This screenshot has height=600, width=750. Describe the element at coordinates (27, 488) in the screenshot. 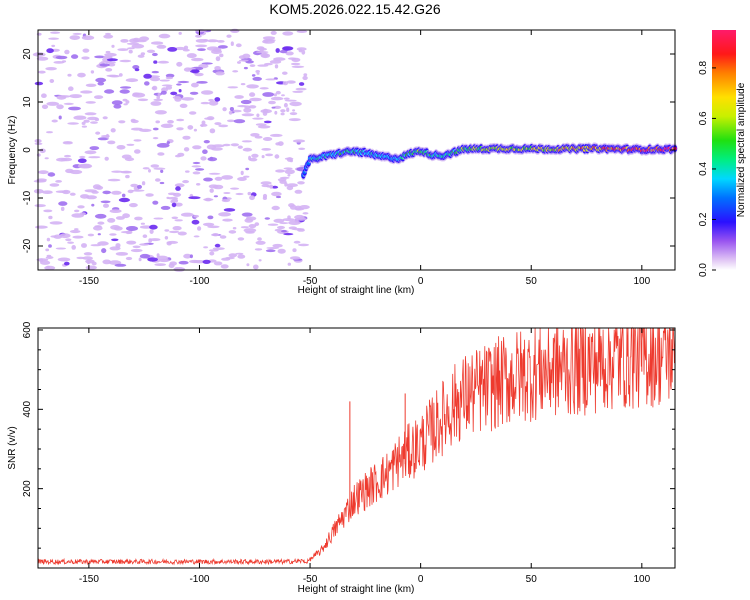

I see `snr-ytick-label: 200` at that location.